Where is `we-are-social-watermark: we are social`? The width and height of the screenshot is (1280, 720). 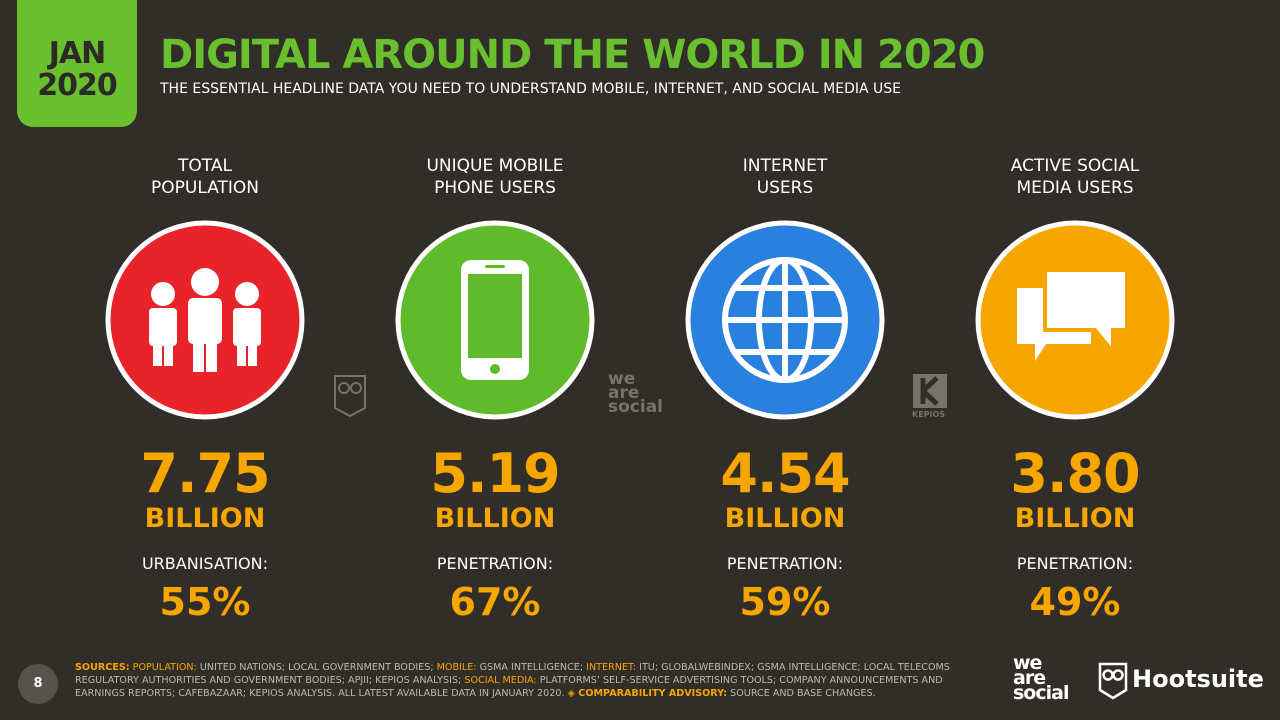
we-are-social-watermark: we are social is located at coordinates (636, 393).